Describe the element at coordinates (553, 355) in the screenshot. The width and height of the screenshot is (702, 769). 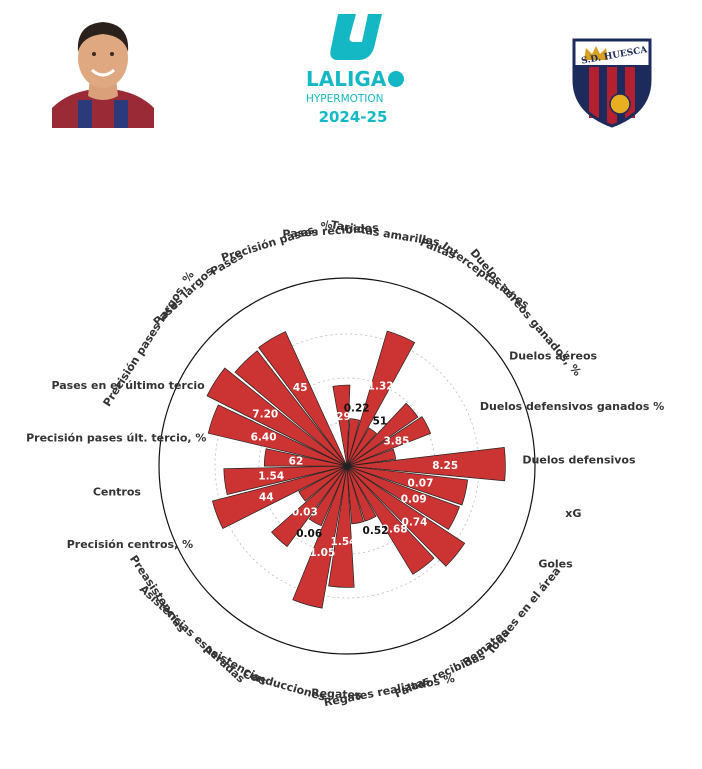
I see `category-label: Duelos aéreos` at that location.